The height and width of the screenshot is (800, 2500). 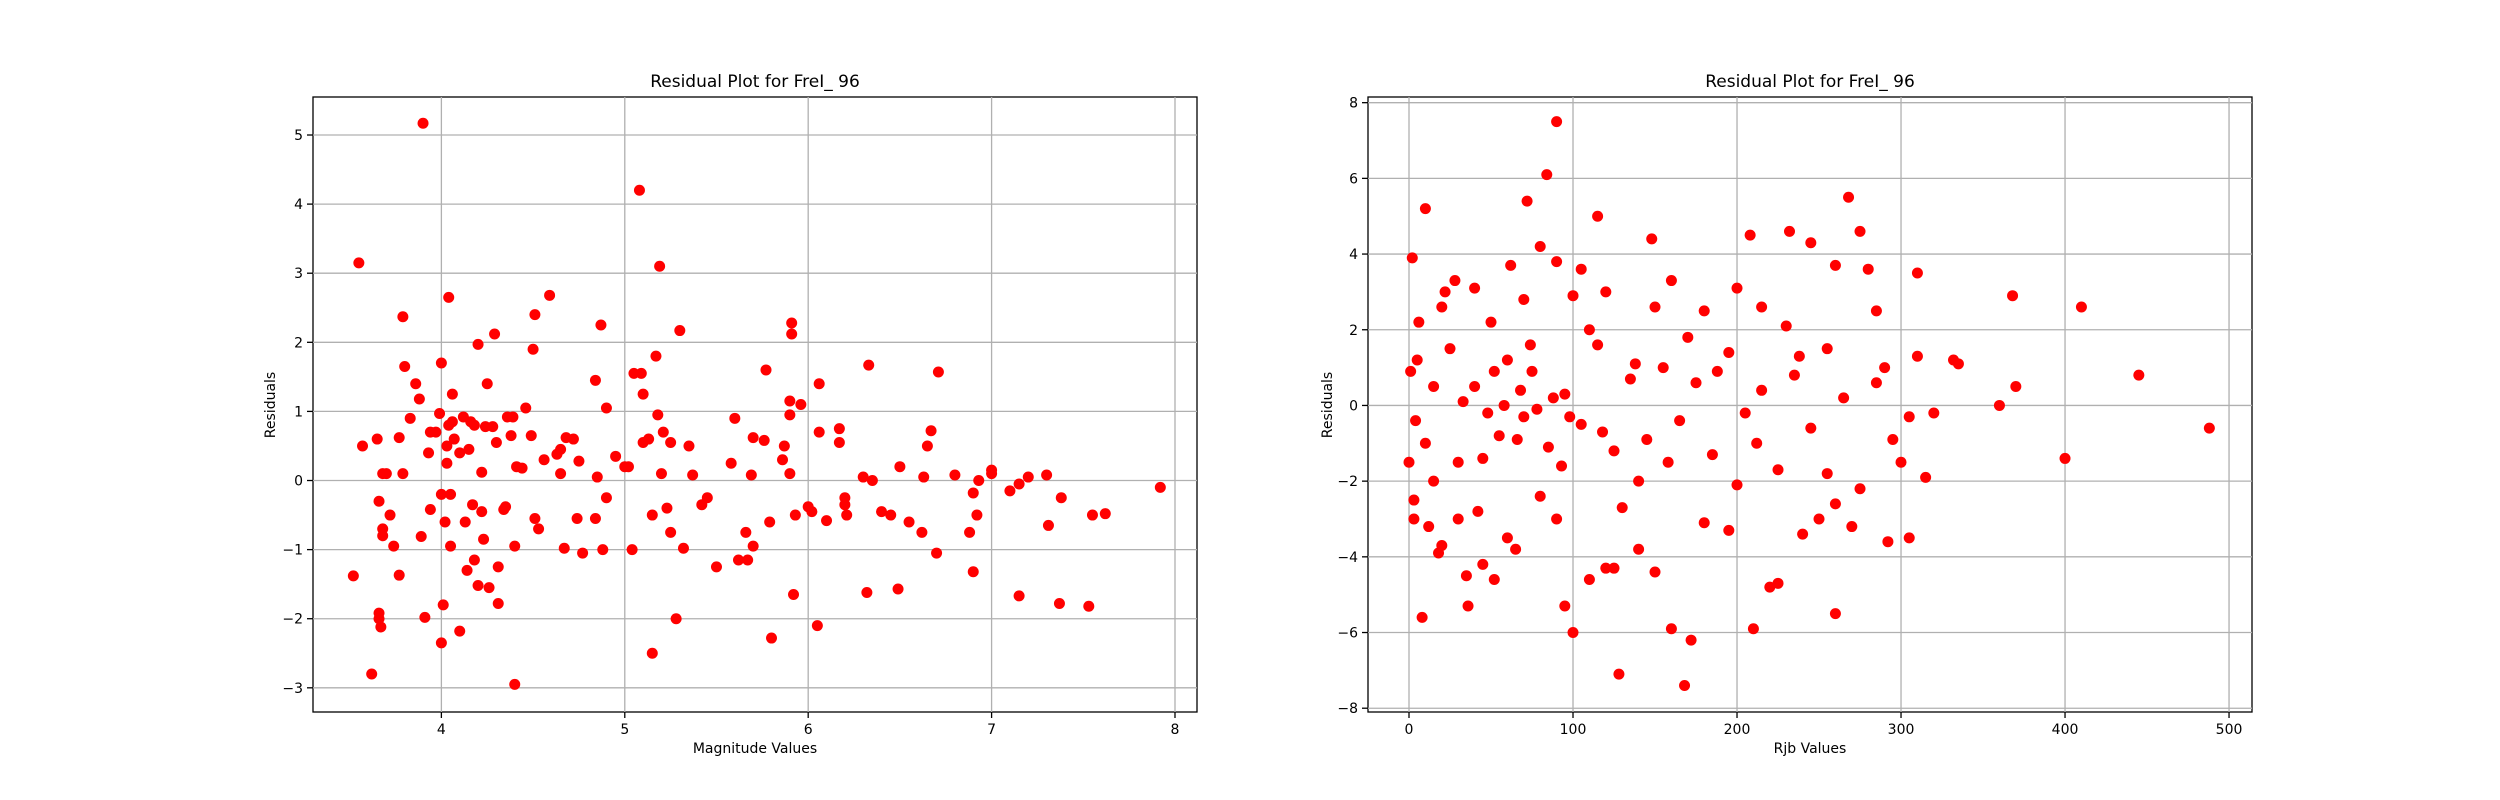 I want to click on x-axis-label: Rjb Values, so click(x=1810, y=749).